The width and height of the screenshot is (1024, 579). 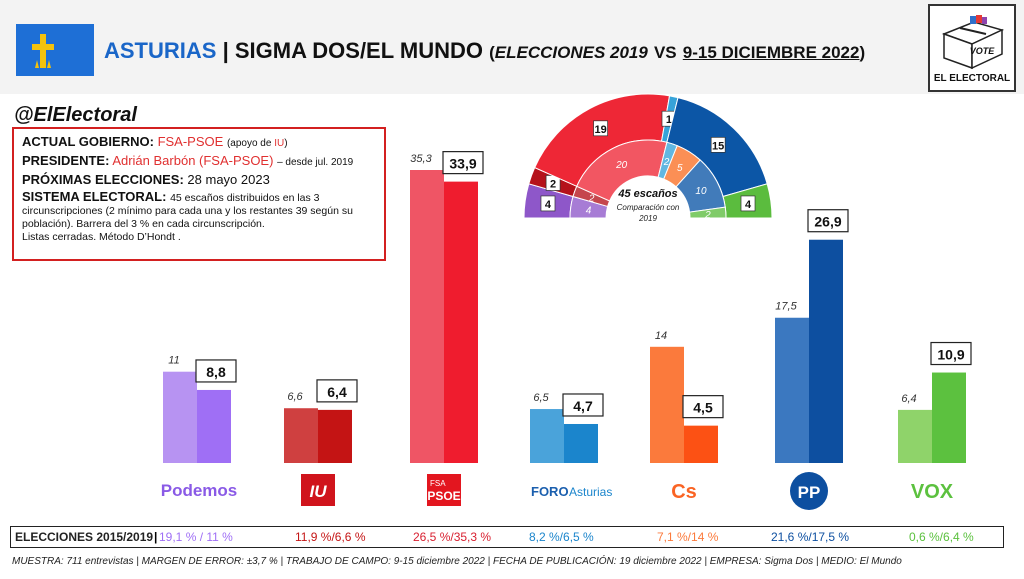 What do you see at coordinates (932, 492) in the screenshot?
I see `vox-logo: VOX` at bounding box center [932, 492].